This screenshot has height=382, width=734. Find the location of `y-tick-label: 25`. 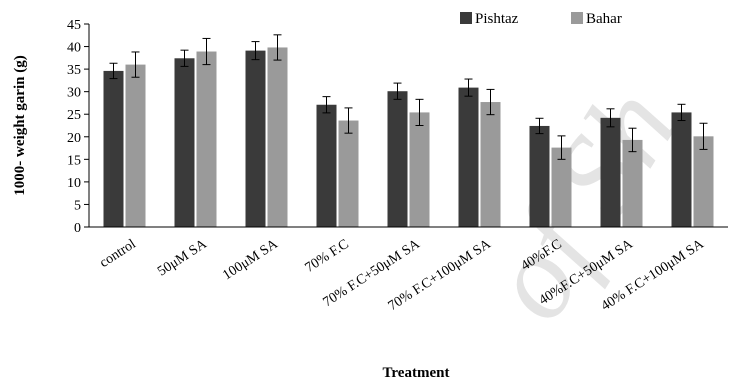

y-tick-label: 25 is located at coordinates (74, 115).